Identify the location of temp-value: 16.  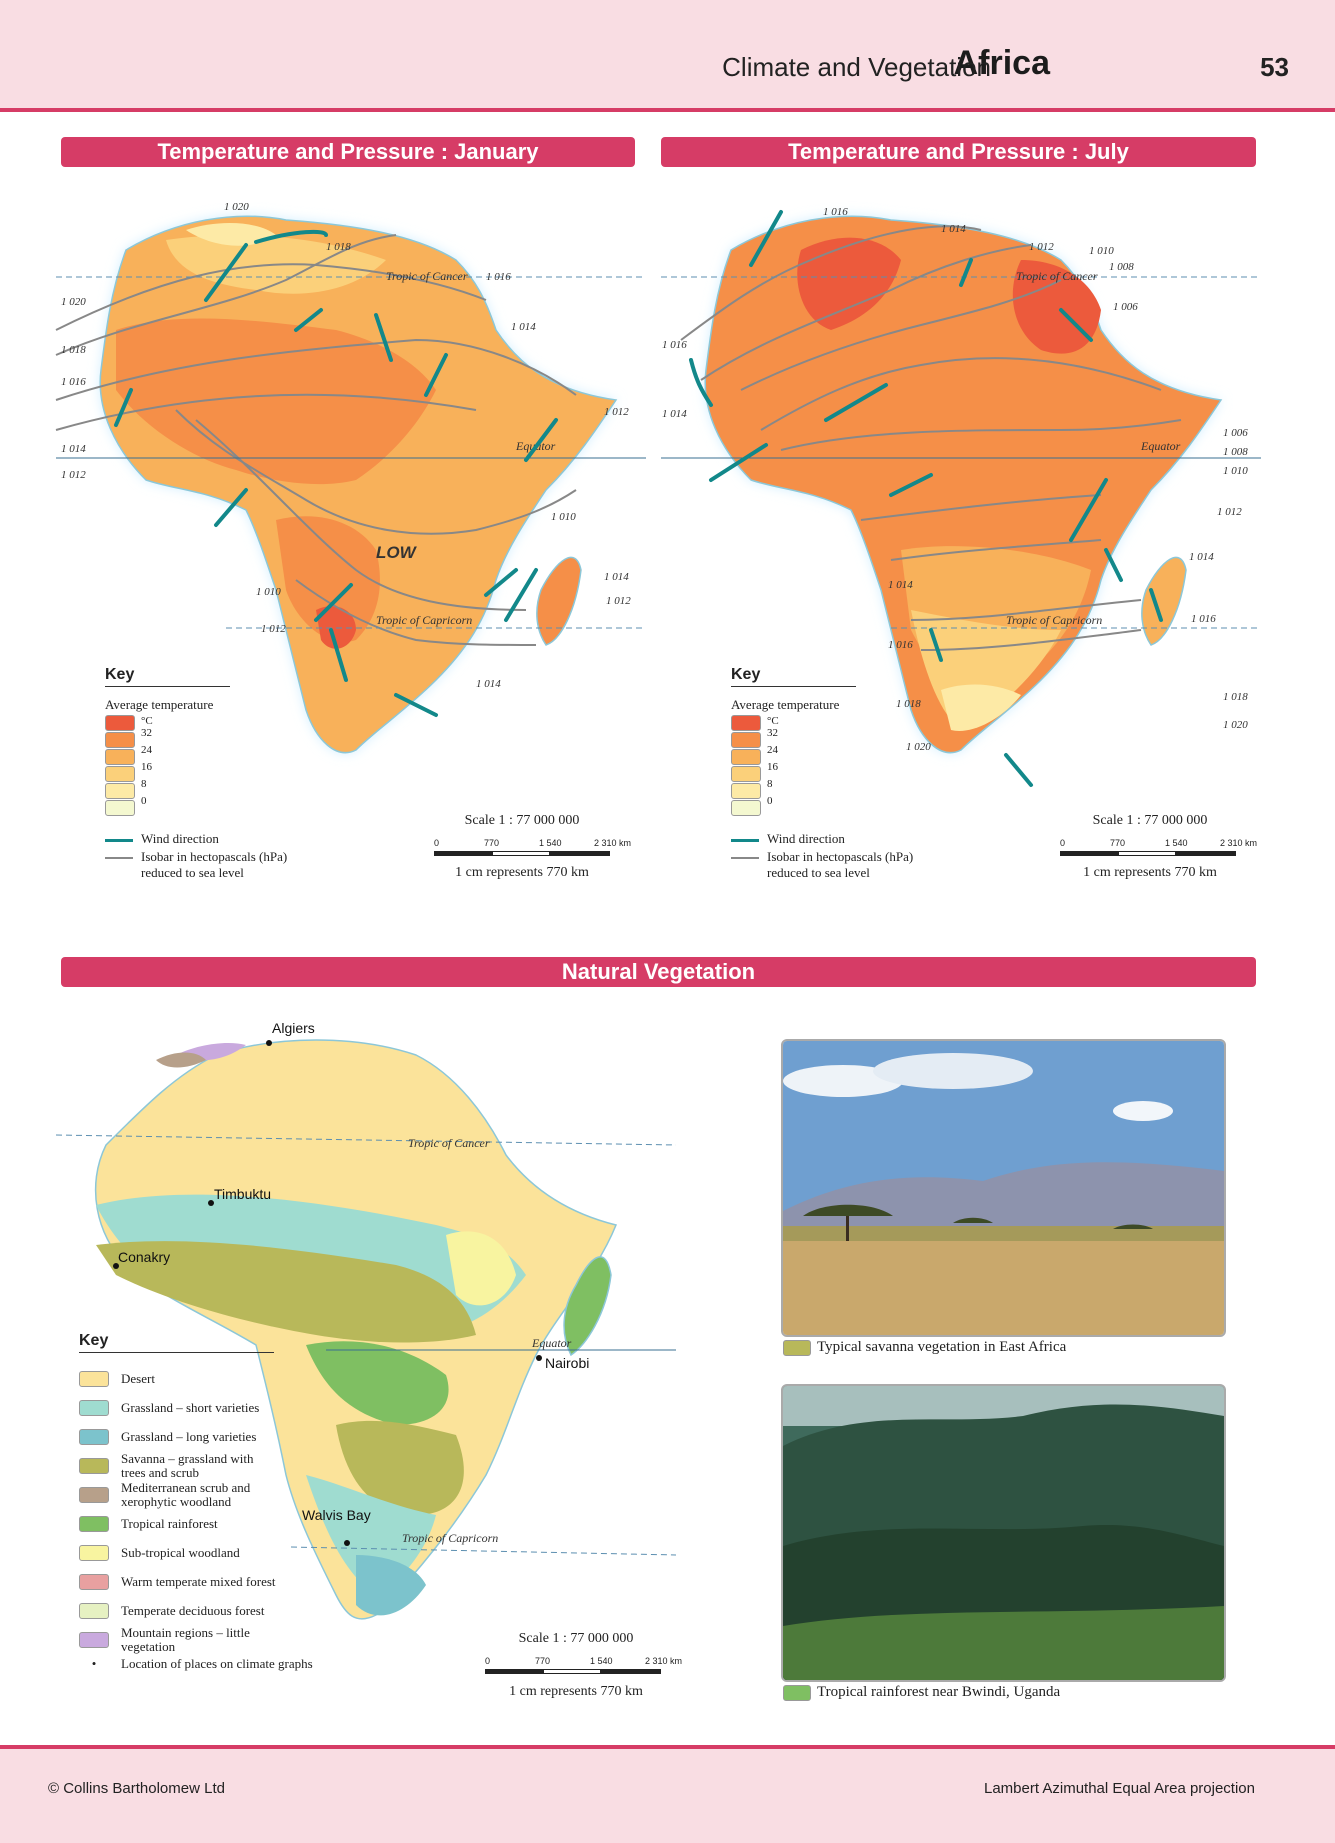
(772, 767).